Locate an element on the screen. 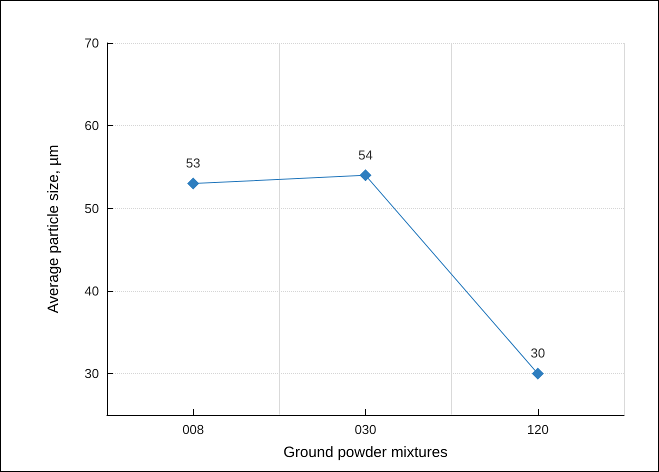 The width and height of the screenshot is (659, 472). y-tick-label: 60 is located at coordinates (91, 126).